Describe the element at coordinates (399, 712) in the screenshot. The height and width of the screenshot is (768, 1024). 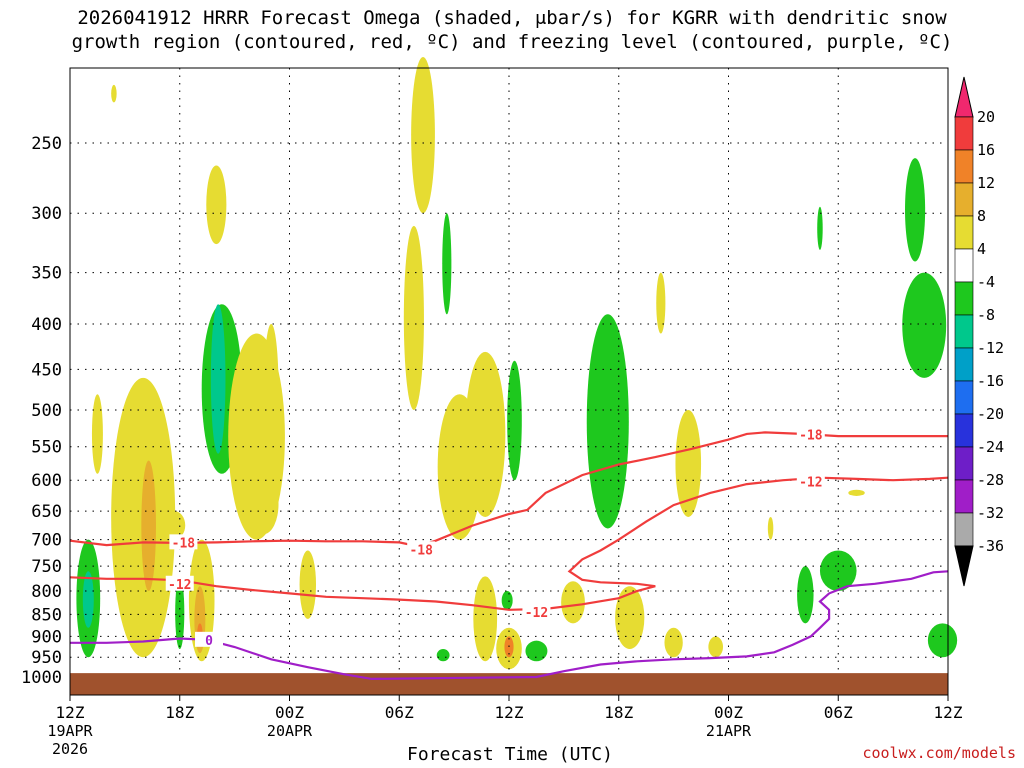
I see `x-tick-label: 06Z` at that location.